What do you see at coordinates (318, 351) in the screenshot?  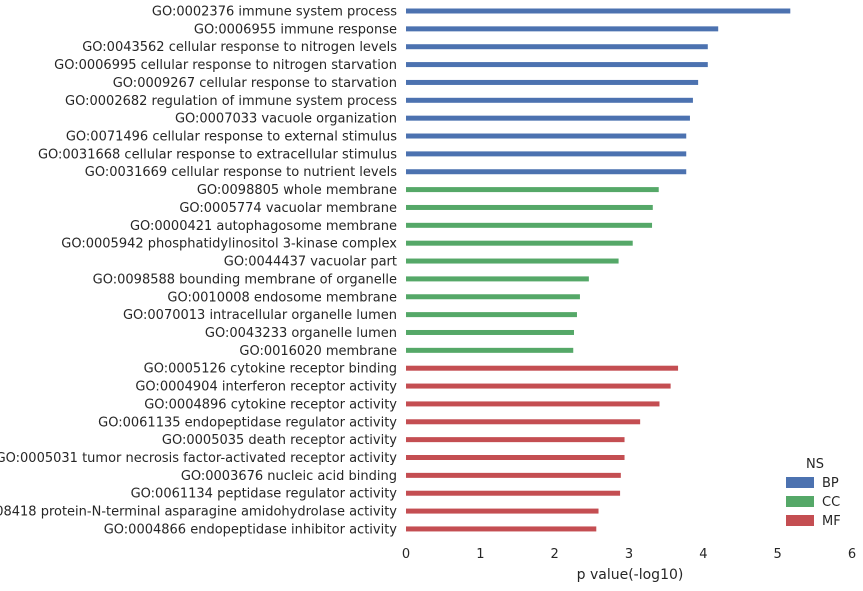 I see `y-tick-label: GO:0016020 membrane` at bounding box center [318, 351].